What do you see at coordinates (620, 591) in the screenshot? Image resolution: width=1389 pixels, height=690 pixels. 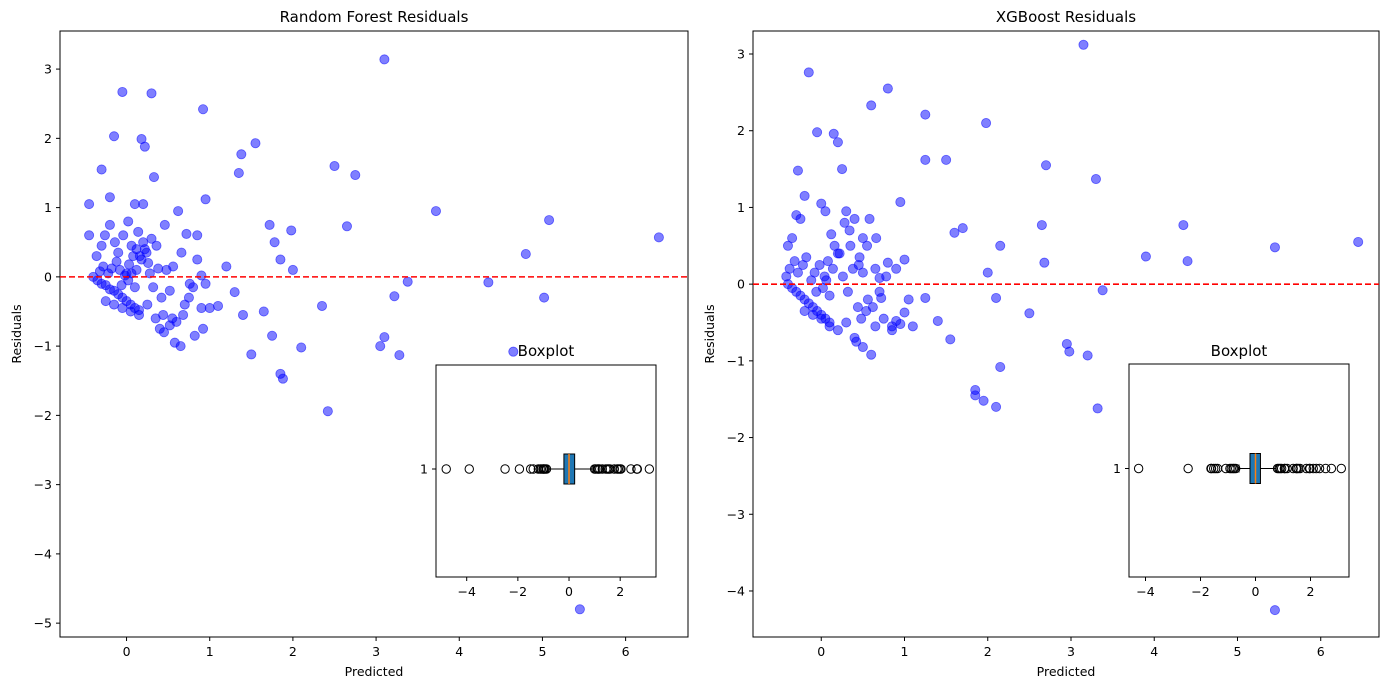 I see `random-forest-boxplot-x-tick-label: 2` at bounding box center [620, 591].